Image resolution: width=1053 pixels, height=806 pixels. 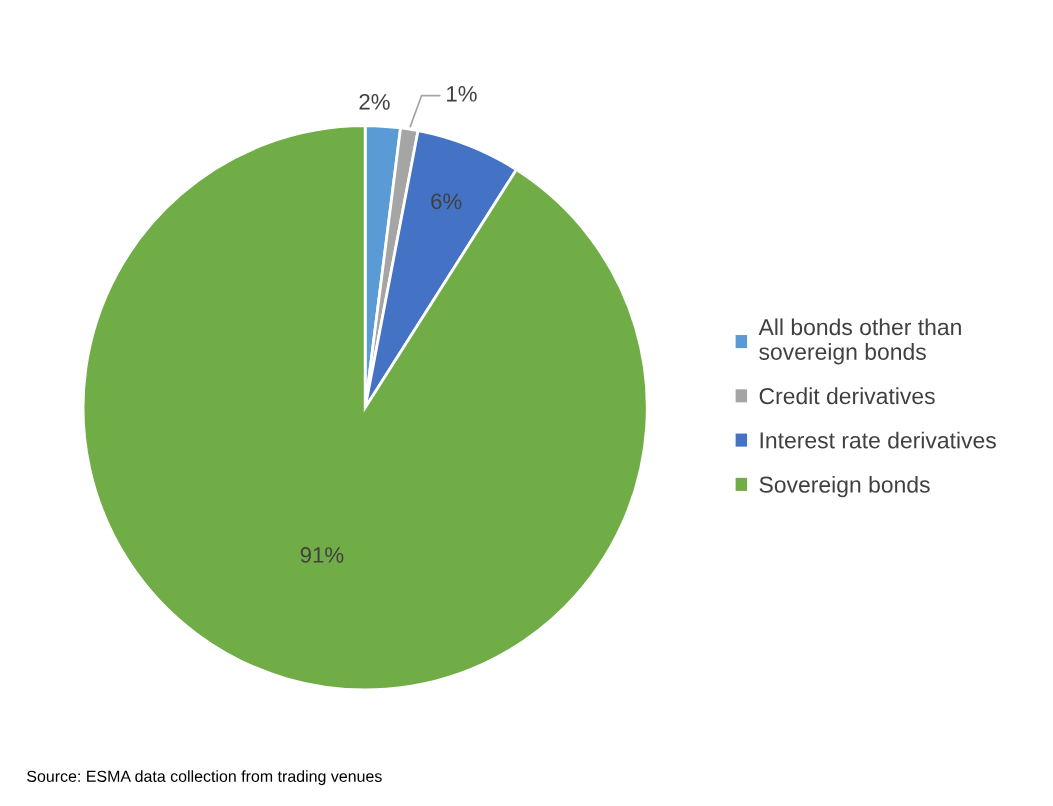 What do you see at coordinates (859, 341) in the screenshot?
I see `legend-label: All bonds other than sovereign bonds` at bounding box center [859, 341].